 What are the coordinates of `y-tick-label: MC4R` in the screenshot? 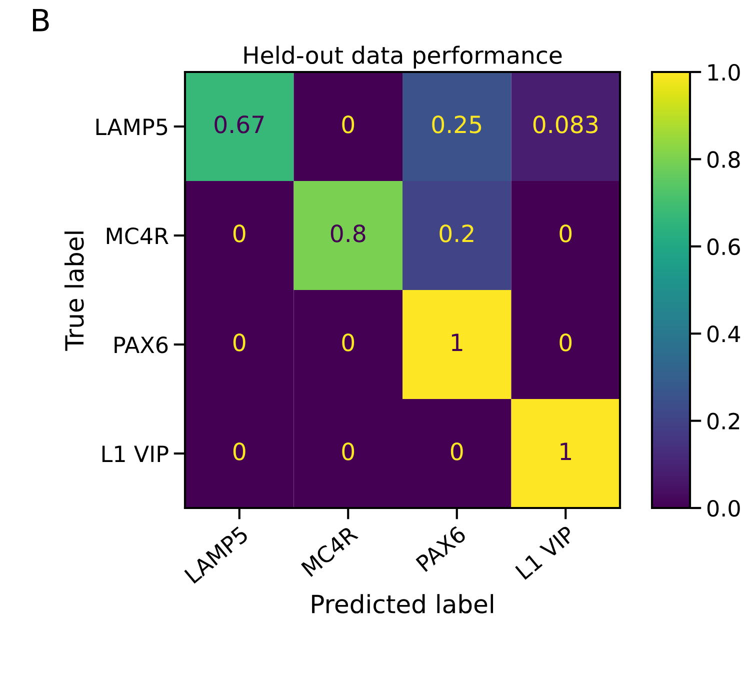 It's located at (137, 235).